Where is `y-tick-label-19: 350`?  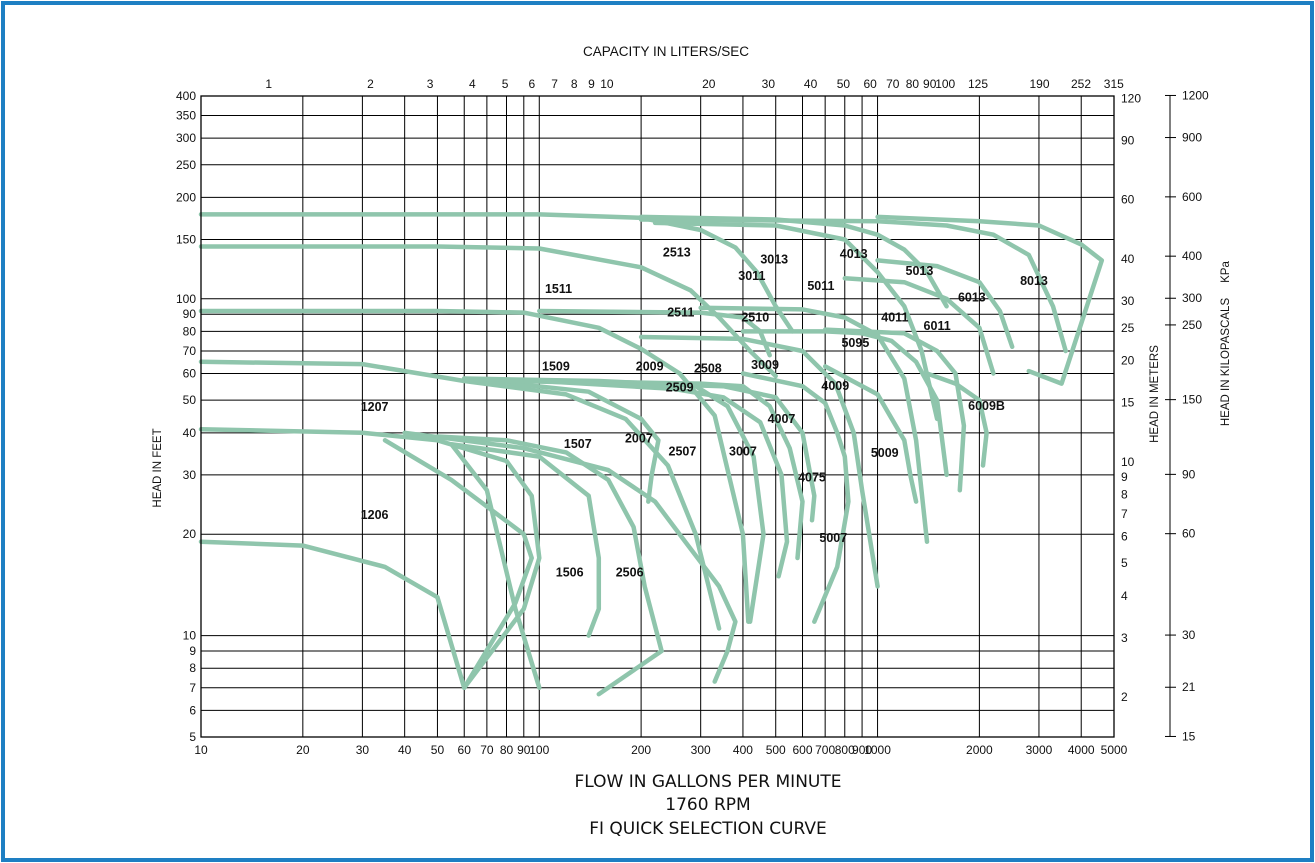 y-tick-label-19: 350 is located at coordinates (186, 116).